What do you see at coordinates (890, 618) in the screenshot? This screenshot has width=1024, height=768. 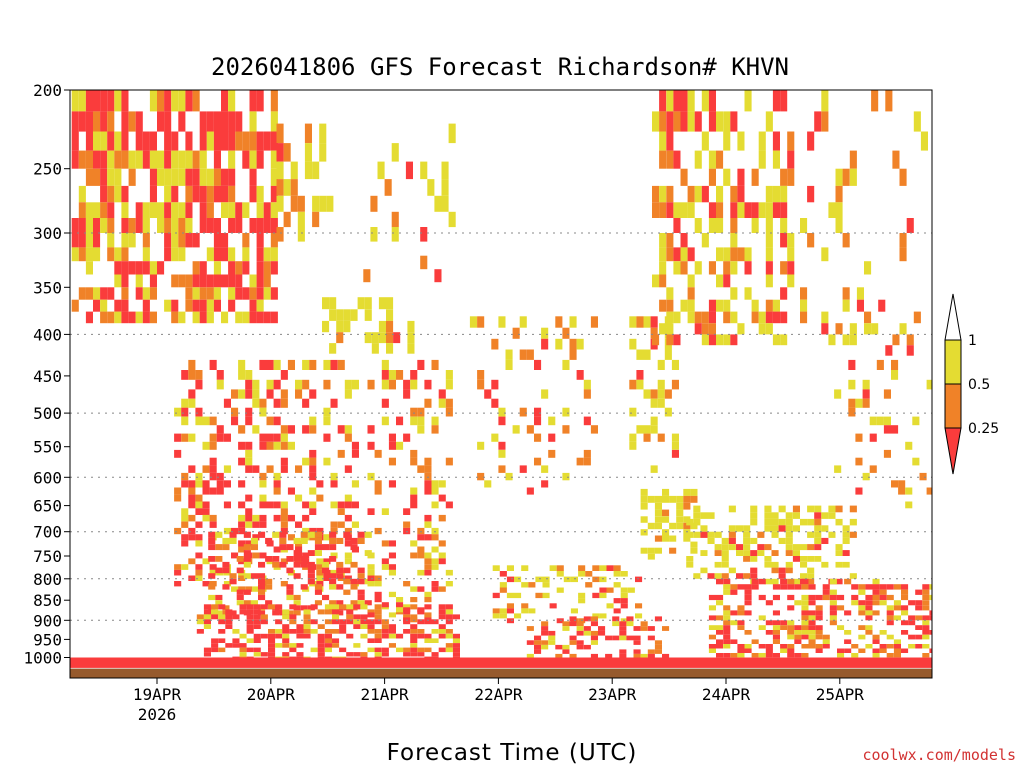 I see `ri-cell-2020` at bounding box center [890, 618].